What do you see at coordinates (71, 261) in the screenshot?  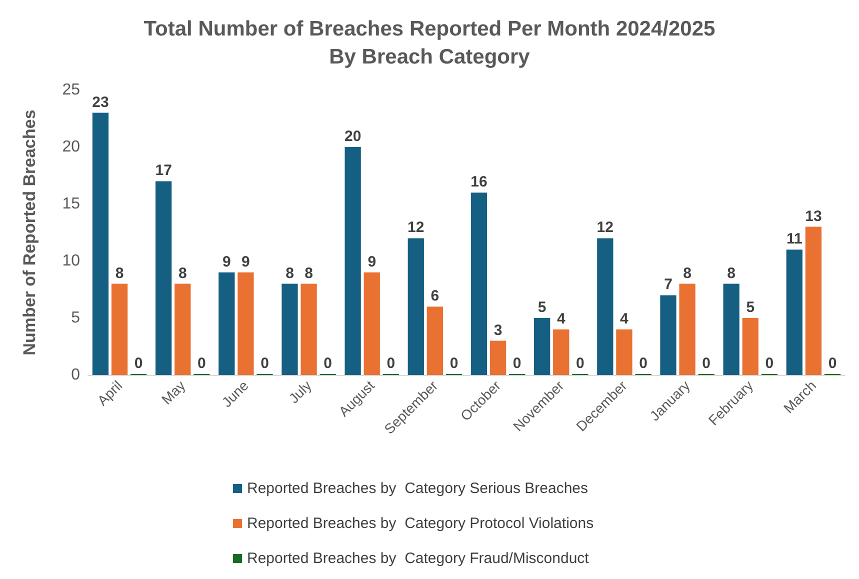 I see `y-tick-label: 10` at bounding box center [71, 261].